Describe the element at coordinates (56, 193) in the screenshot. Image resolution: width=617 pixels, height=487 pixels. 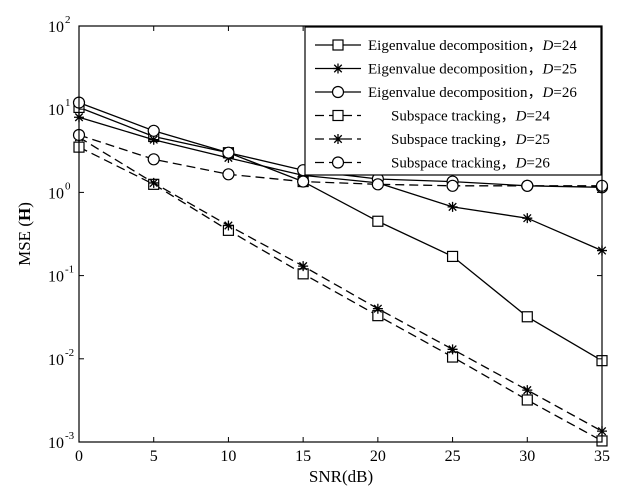
I see `y-tick-label-4: 10` at that location.